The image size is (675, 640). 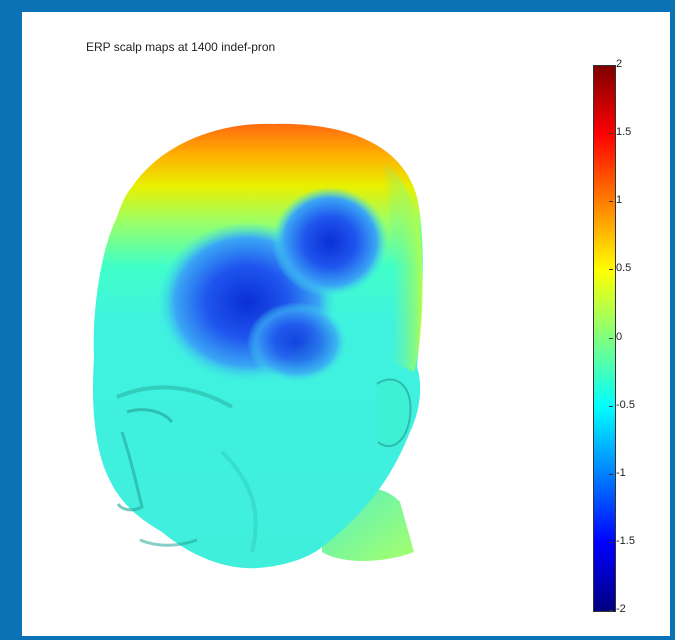 What do you see at coordinates (168, 542) in the screenshot?
I see `mouth-shading` at bounding box center [168, 542].